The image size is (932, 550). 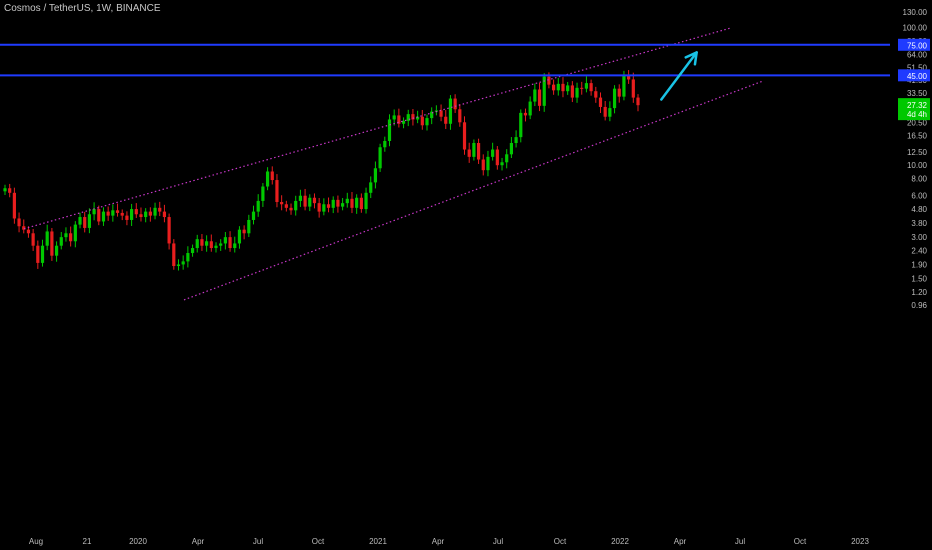 I want to click on last-price-box, so click(x=914, y=109).